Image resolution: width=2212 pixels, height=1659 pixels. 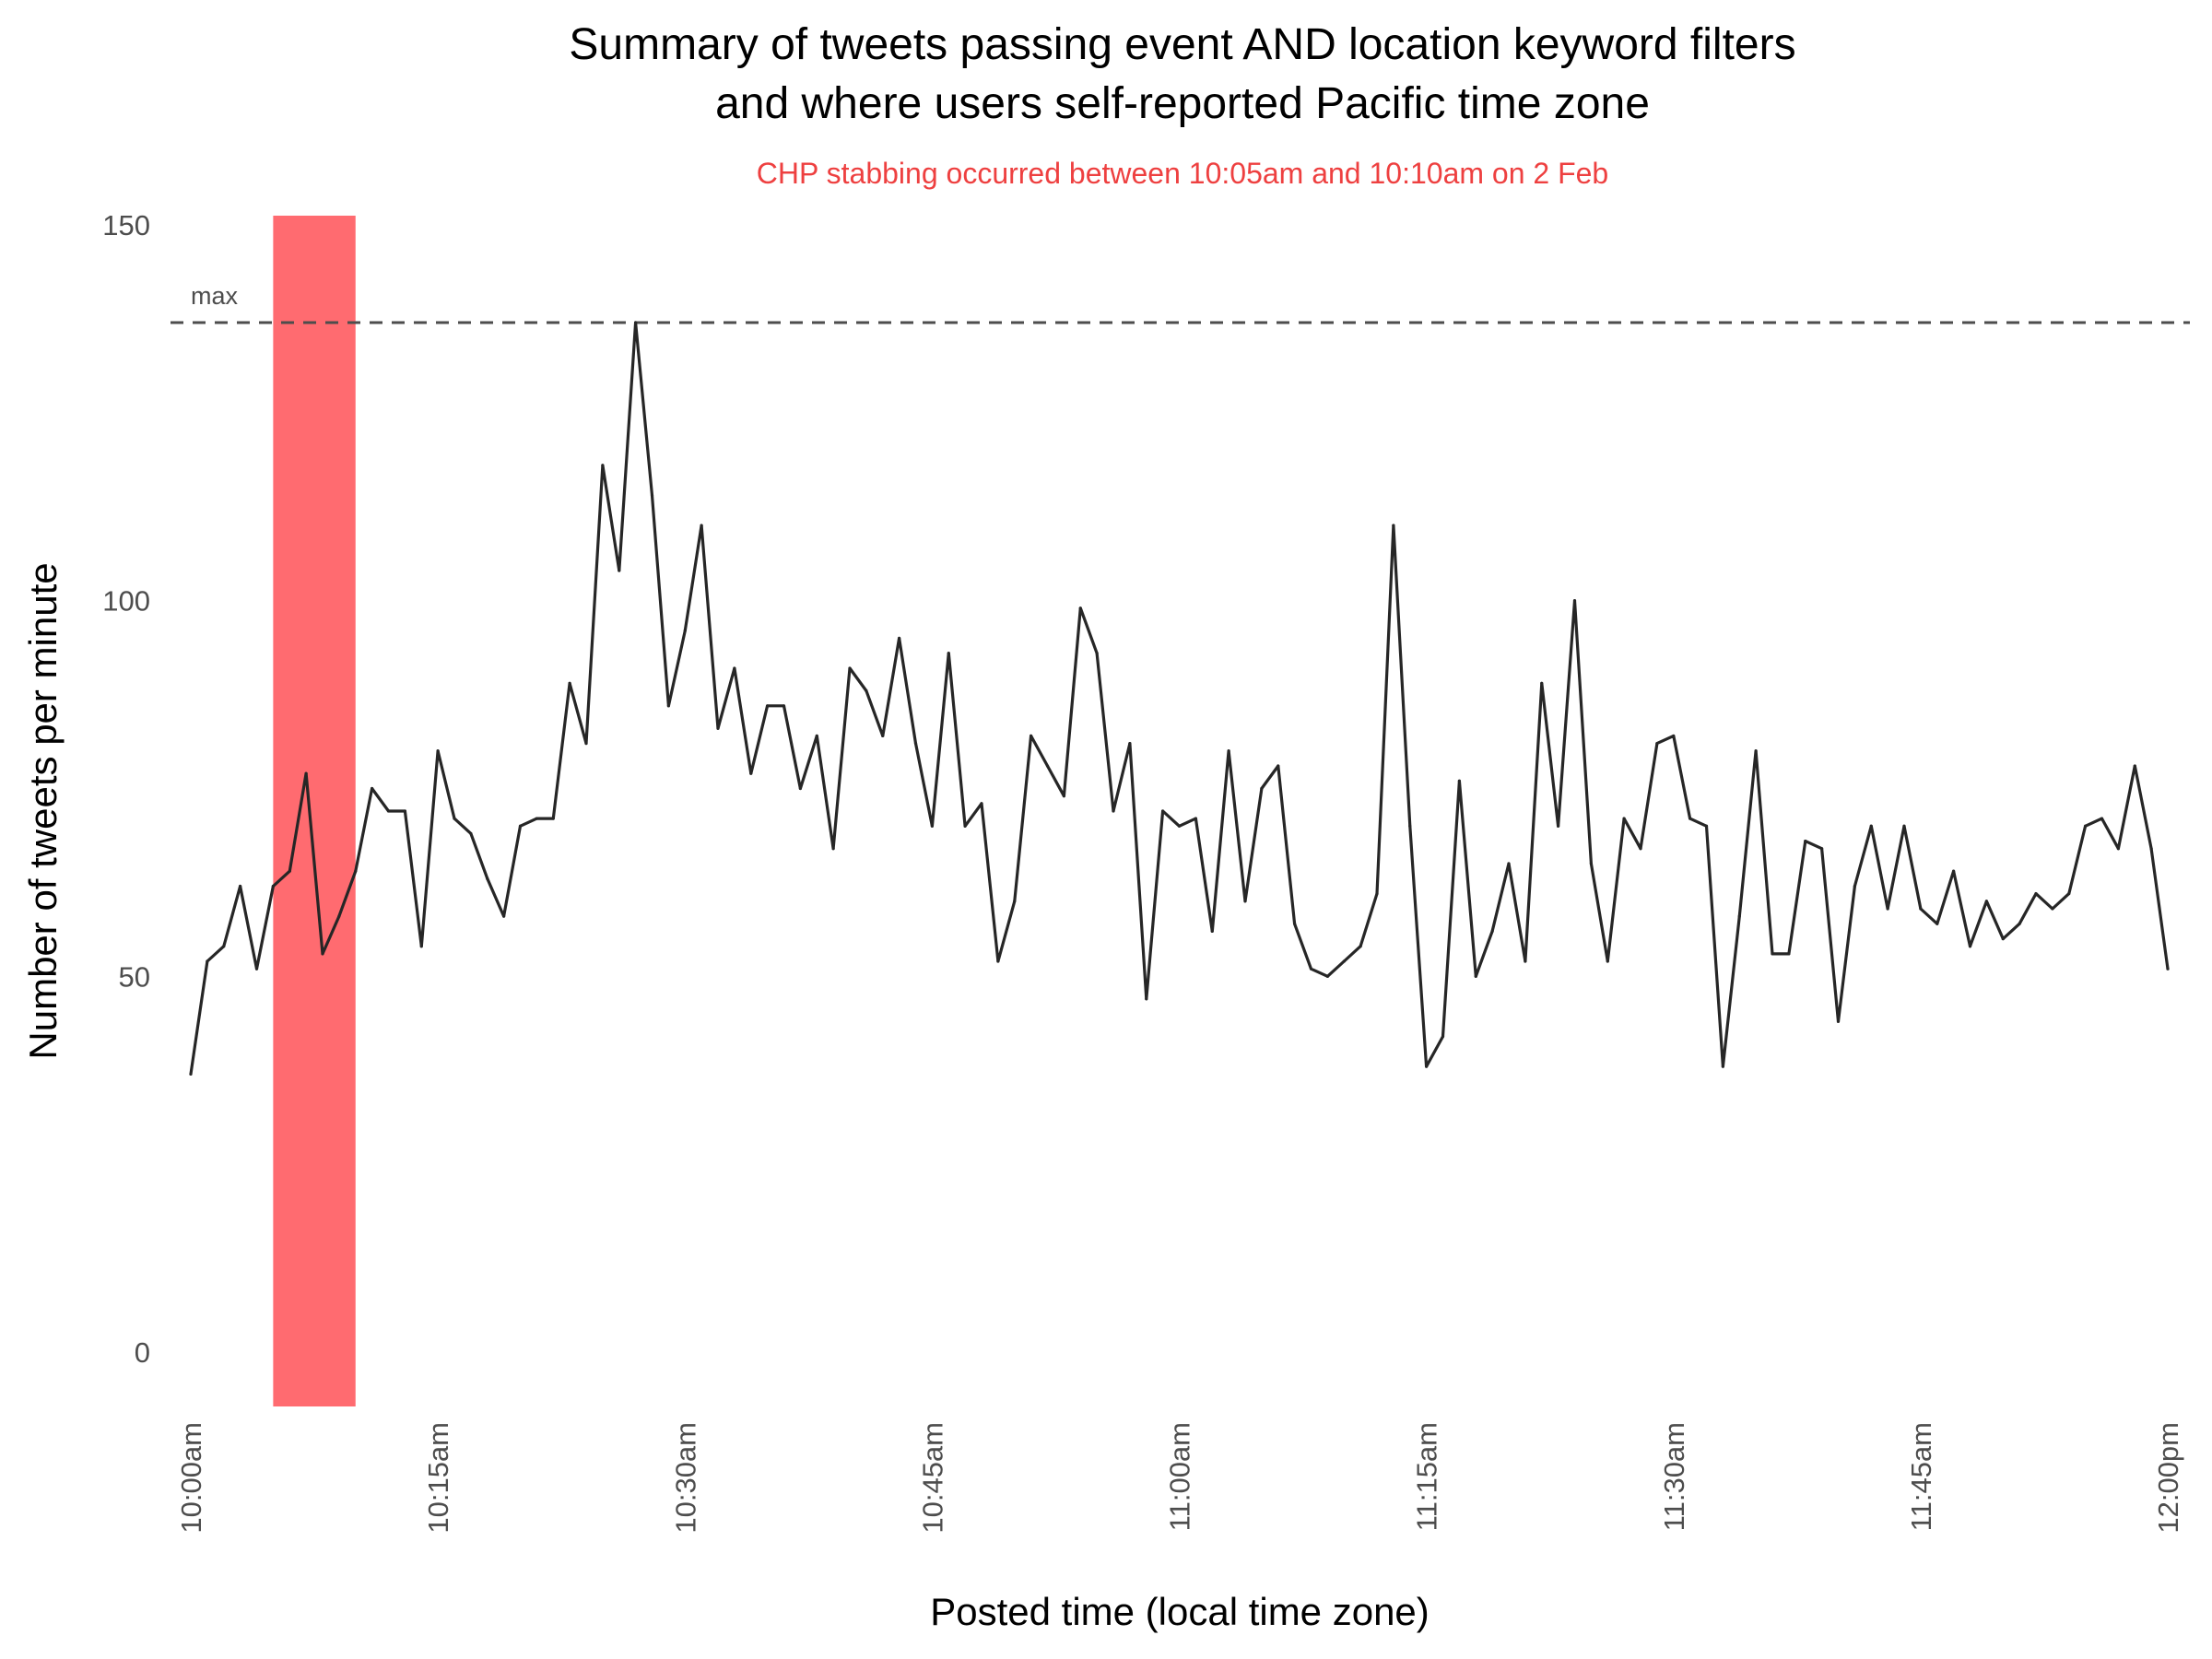 I want to click on x-tick-label: 10:30am, so click(x=685, y=1478).